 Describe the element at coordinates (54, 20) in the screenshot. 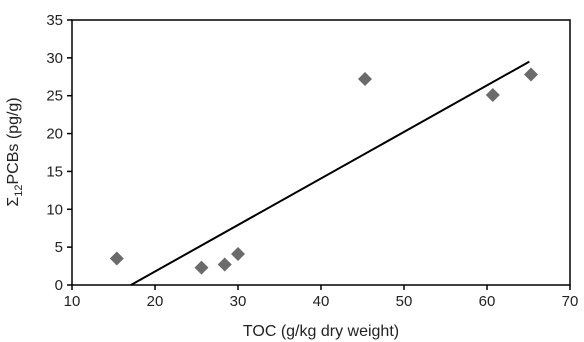

I see `y-tick-label: 35` at that location.